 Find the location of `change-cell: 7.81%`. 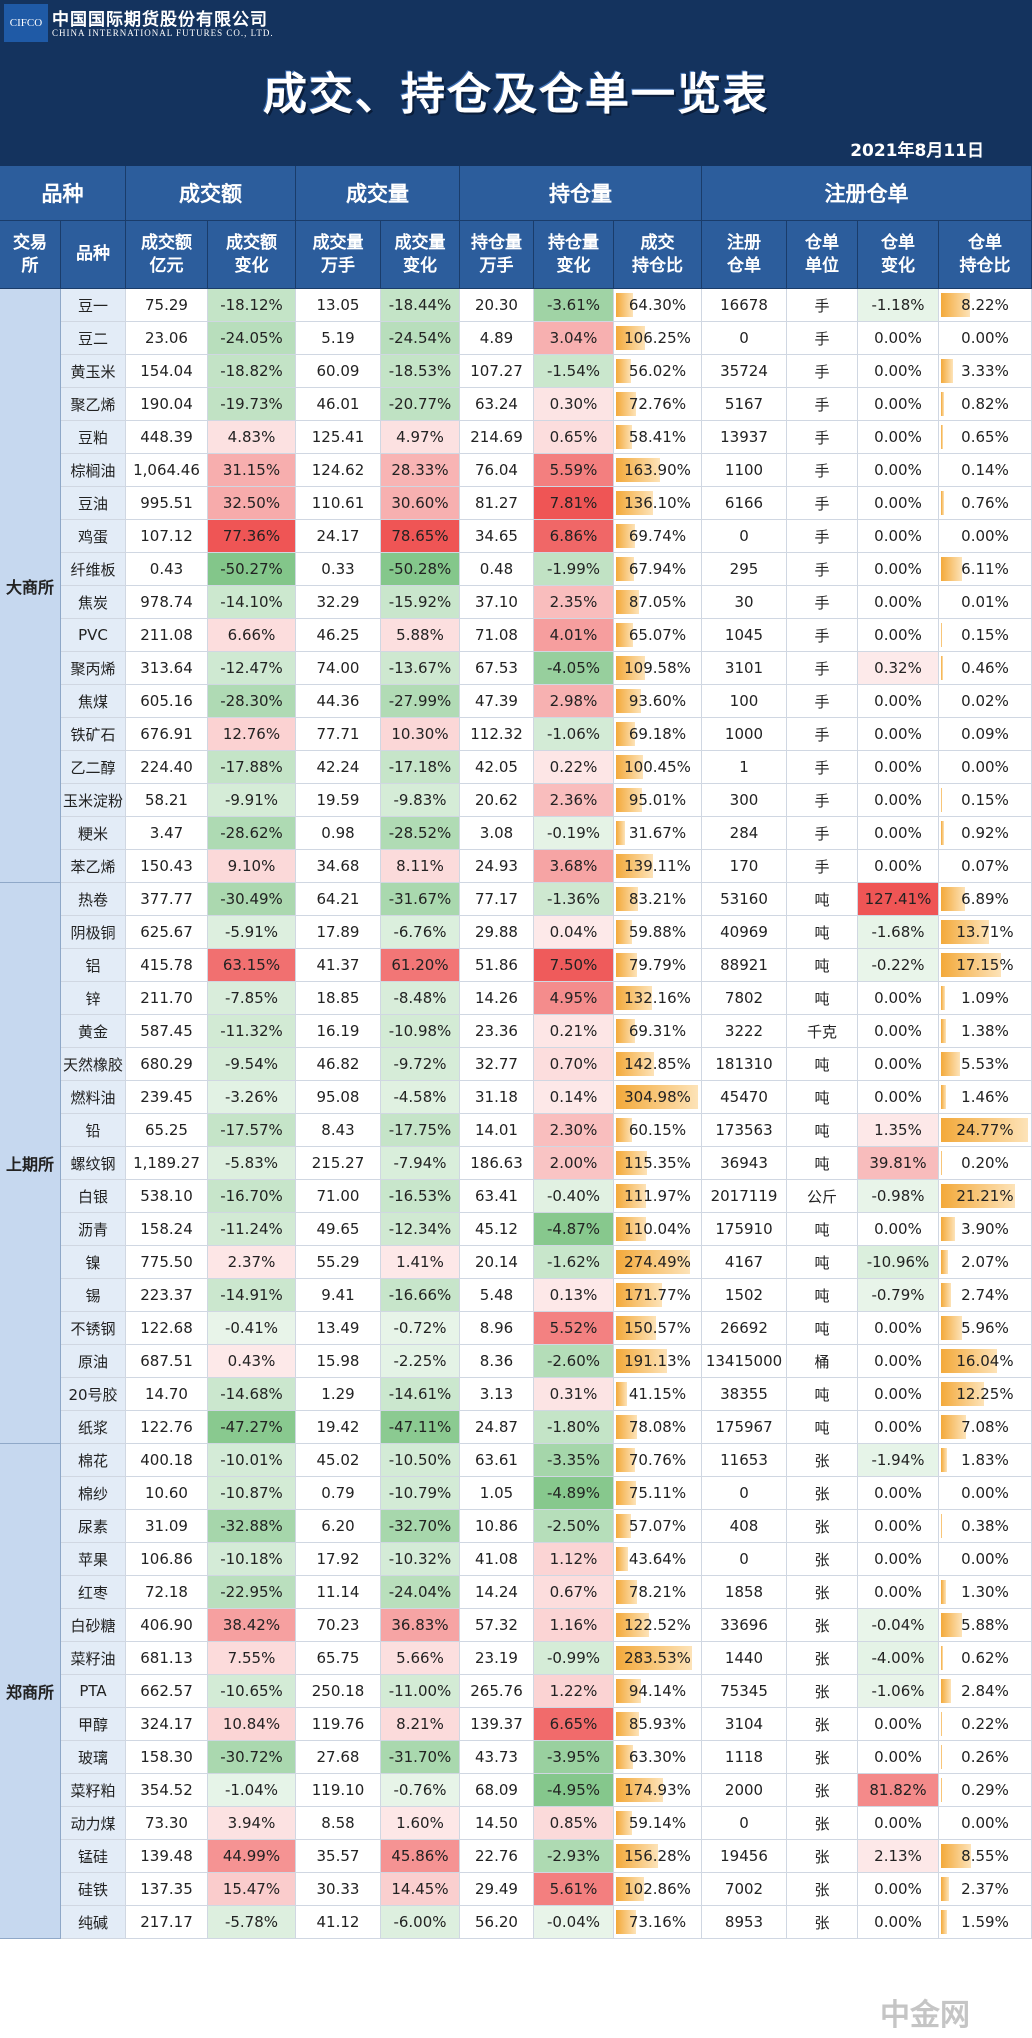

change-cell: 7.81% is located at coordinates (574, 503).